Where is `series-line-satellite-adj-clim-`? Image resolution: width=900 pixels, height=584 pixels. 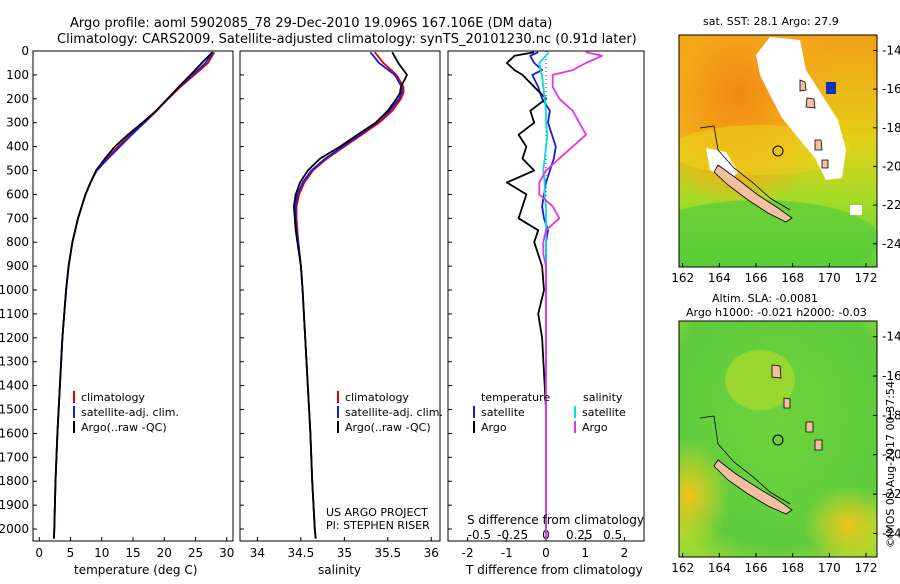 series-line-satellite-adj-clim- is located at coordinates (133, 295).